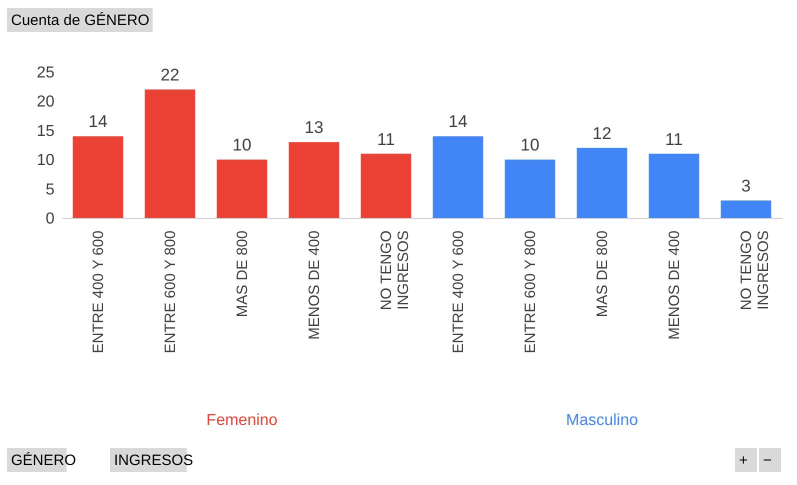 Image resolution: width=797 pixels, height=485 pixels. I want to click on text: Femenino, so click(242, 420).